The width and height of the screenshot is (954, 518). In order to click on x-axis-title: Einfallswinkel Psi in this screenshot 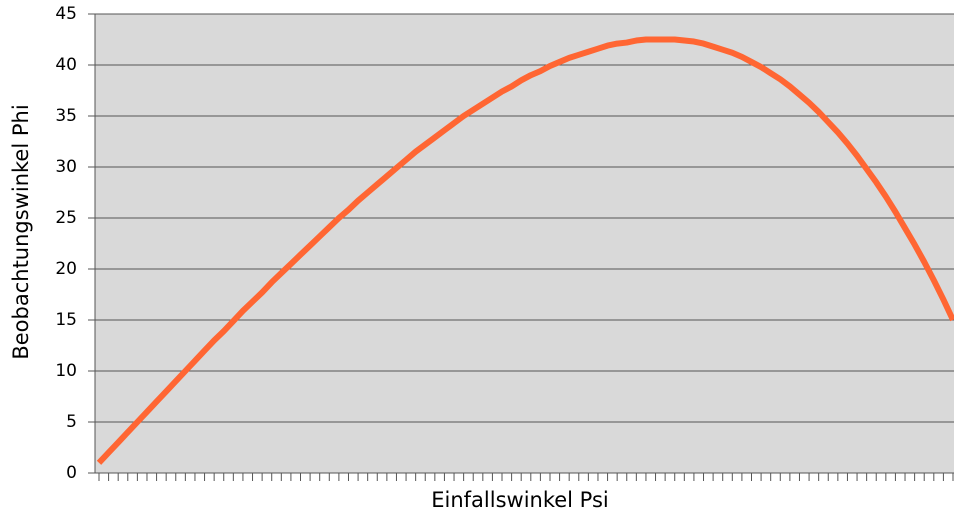, I will do `click(520, 500)`.